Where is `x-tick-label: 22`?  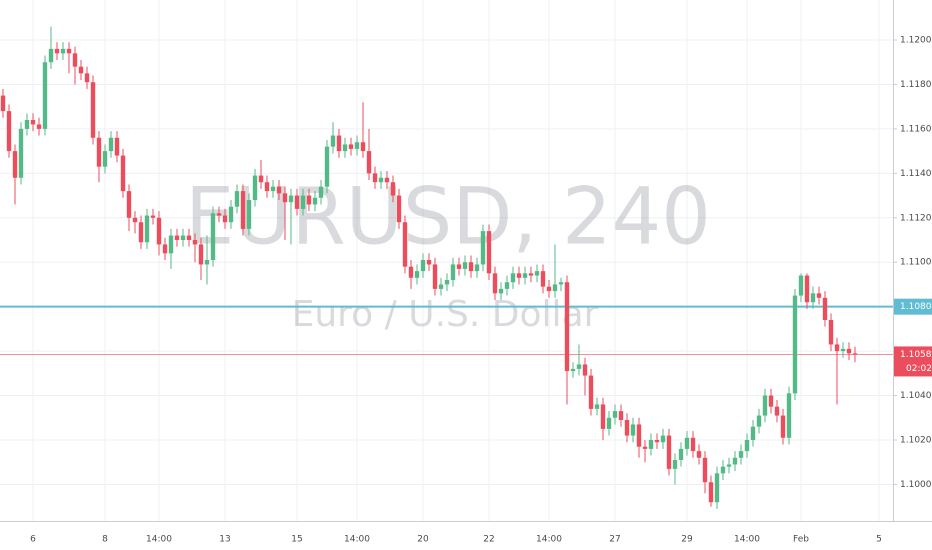 x-tick-label: 22 is located at coordinates (488, 540).